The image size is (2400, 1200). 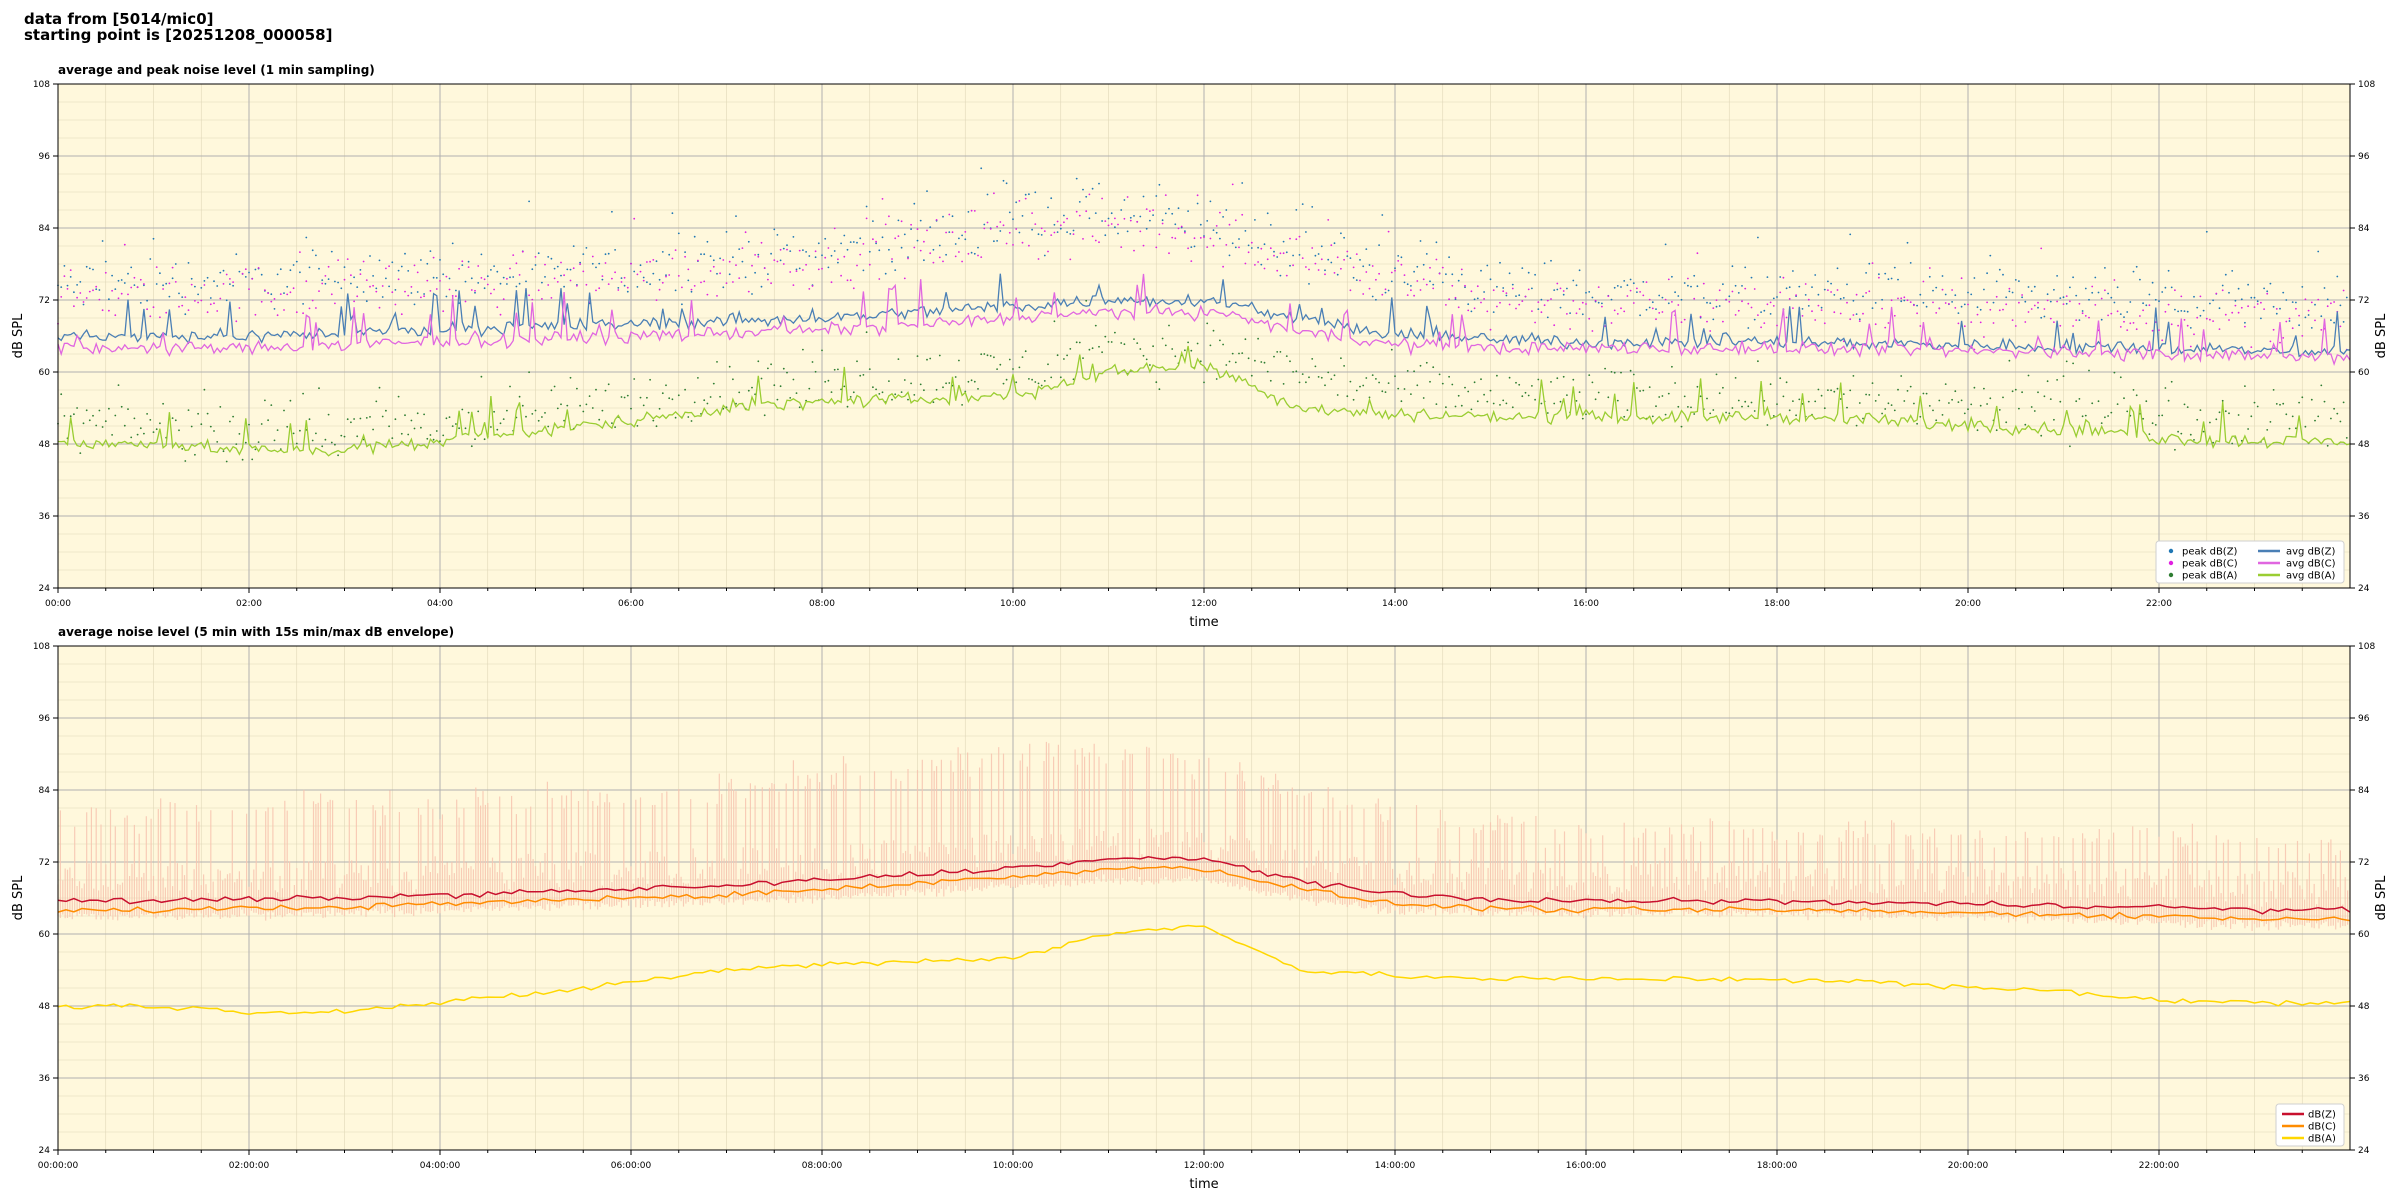 What do you see at coordinates (440, 1166) in the screenshot?
I see `xtick-label: 04:00:00` at bounding box center [440, 1166].